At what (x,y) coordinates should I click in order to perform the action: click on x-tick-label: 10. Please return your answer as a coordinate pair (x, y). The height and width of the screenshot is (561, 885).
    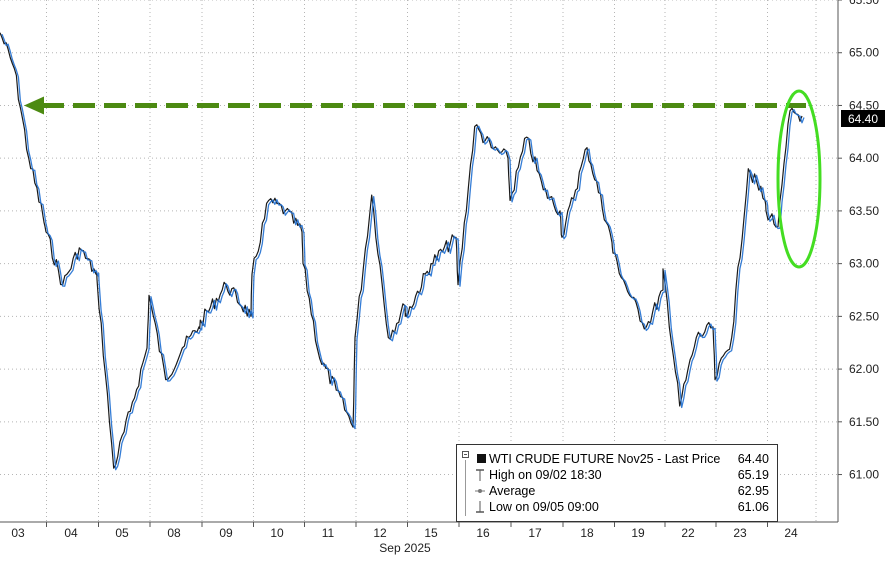
    Looking at the image, I should click on (277, 533).